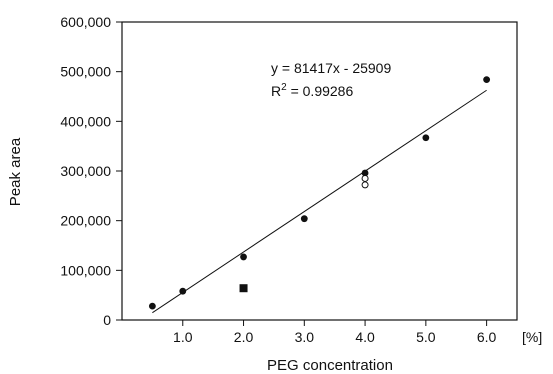 Image resolution: width=553 pixels, height=374 pixels. What do you see at coordinates (85, 270) in the screenshot?
I see `y-tick-label: 100,000` at bounding box center [85, 270].